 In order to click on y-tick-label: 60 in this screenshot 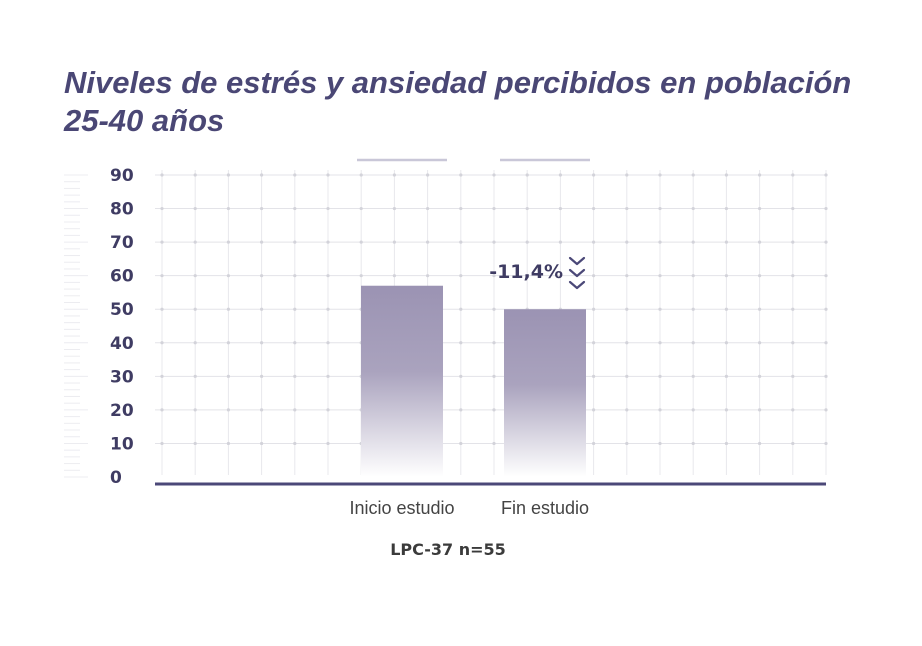, I will do `click(122, 277)`.